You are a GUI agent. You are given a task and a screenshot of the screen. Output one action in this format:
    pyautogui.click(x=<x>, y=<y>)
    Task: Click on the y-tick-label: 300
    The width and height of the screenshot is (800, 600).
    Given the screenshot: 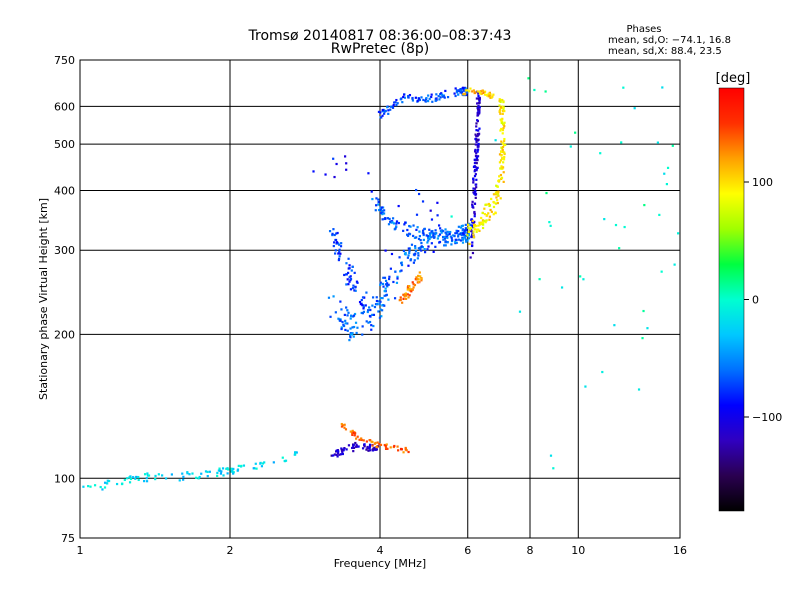 What is the action you would take?
    pyautogui.click(x=64, y=250)
    